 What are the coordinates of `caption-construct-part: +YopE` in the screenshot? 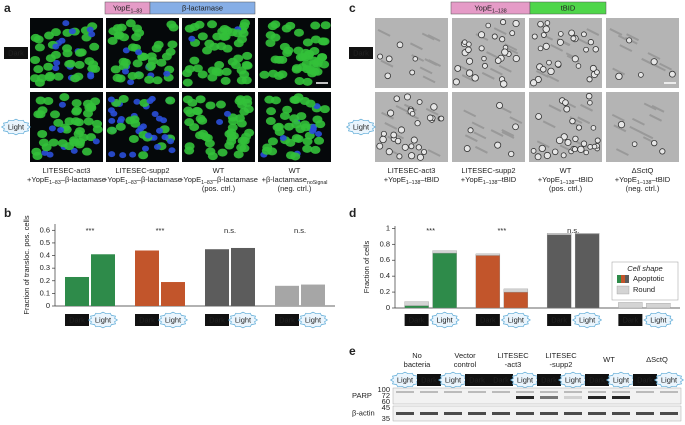 It's located at (38, 179).